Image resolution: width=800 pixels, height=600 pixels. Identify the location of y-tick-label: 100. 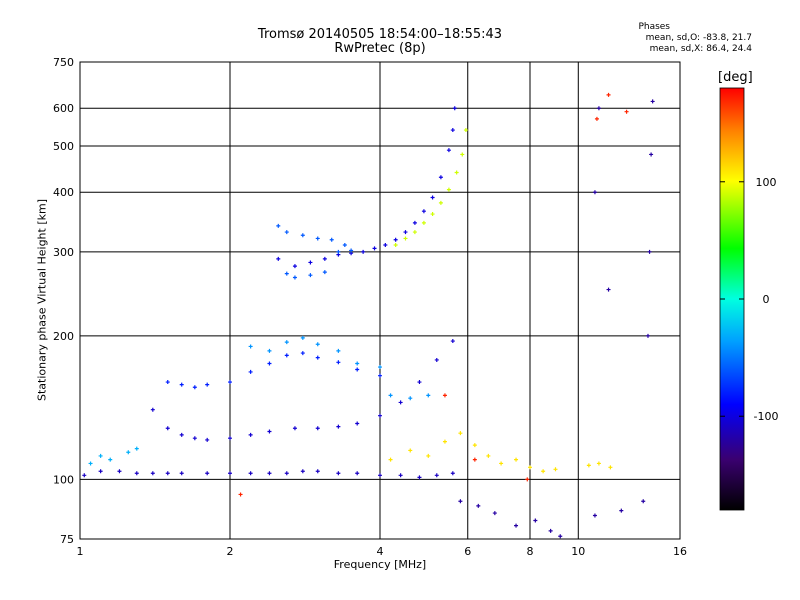
(63, 479).